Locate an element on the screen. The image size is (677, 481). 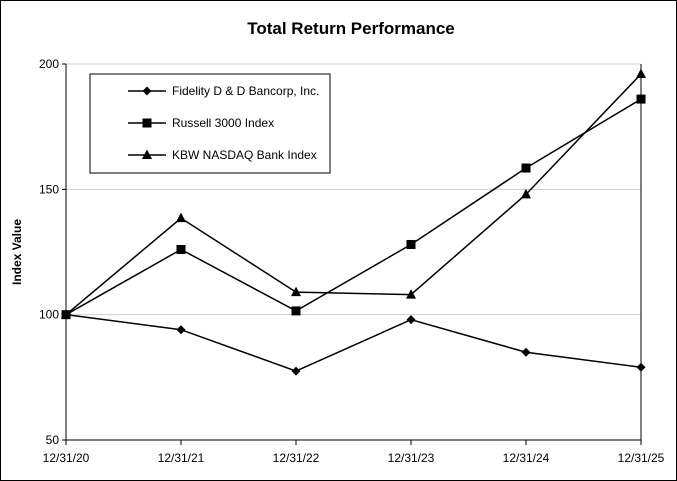
series-line-fidelity-d-d-bancorp-inc is located at coordinates (353, 342).